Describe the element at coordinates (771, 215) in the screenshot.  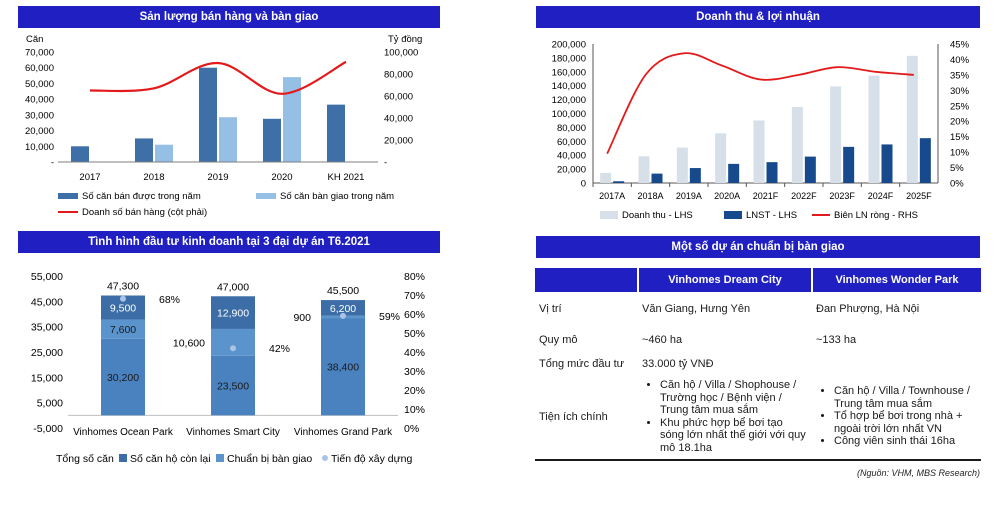
I see `legend-label-net-profit: LNST - LHS` at that location.